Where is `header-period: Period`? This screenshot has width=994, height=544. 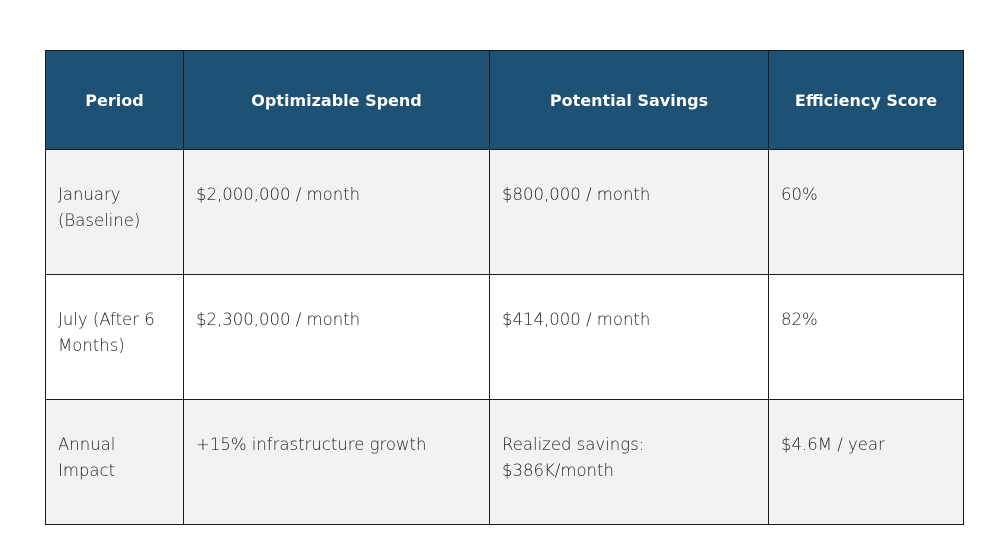
header-period: Period is located at coordinates (114, 100).